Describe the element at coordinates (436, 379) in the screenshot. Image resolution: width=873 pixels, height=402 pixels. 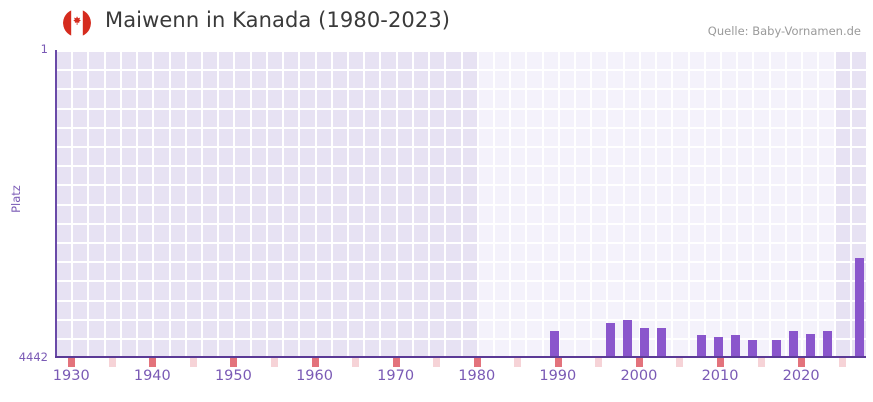
I see `x-axis-labels: 1930 1940 1950 1960 1970 1980 1990 2000 2010 2020` at that location.